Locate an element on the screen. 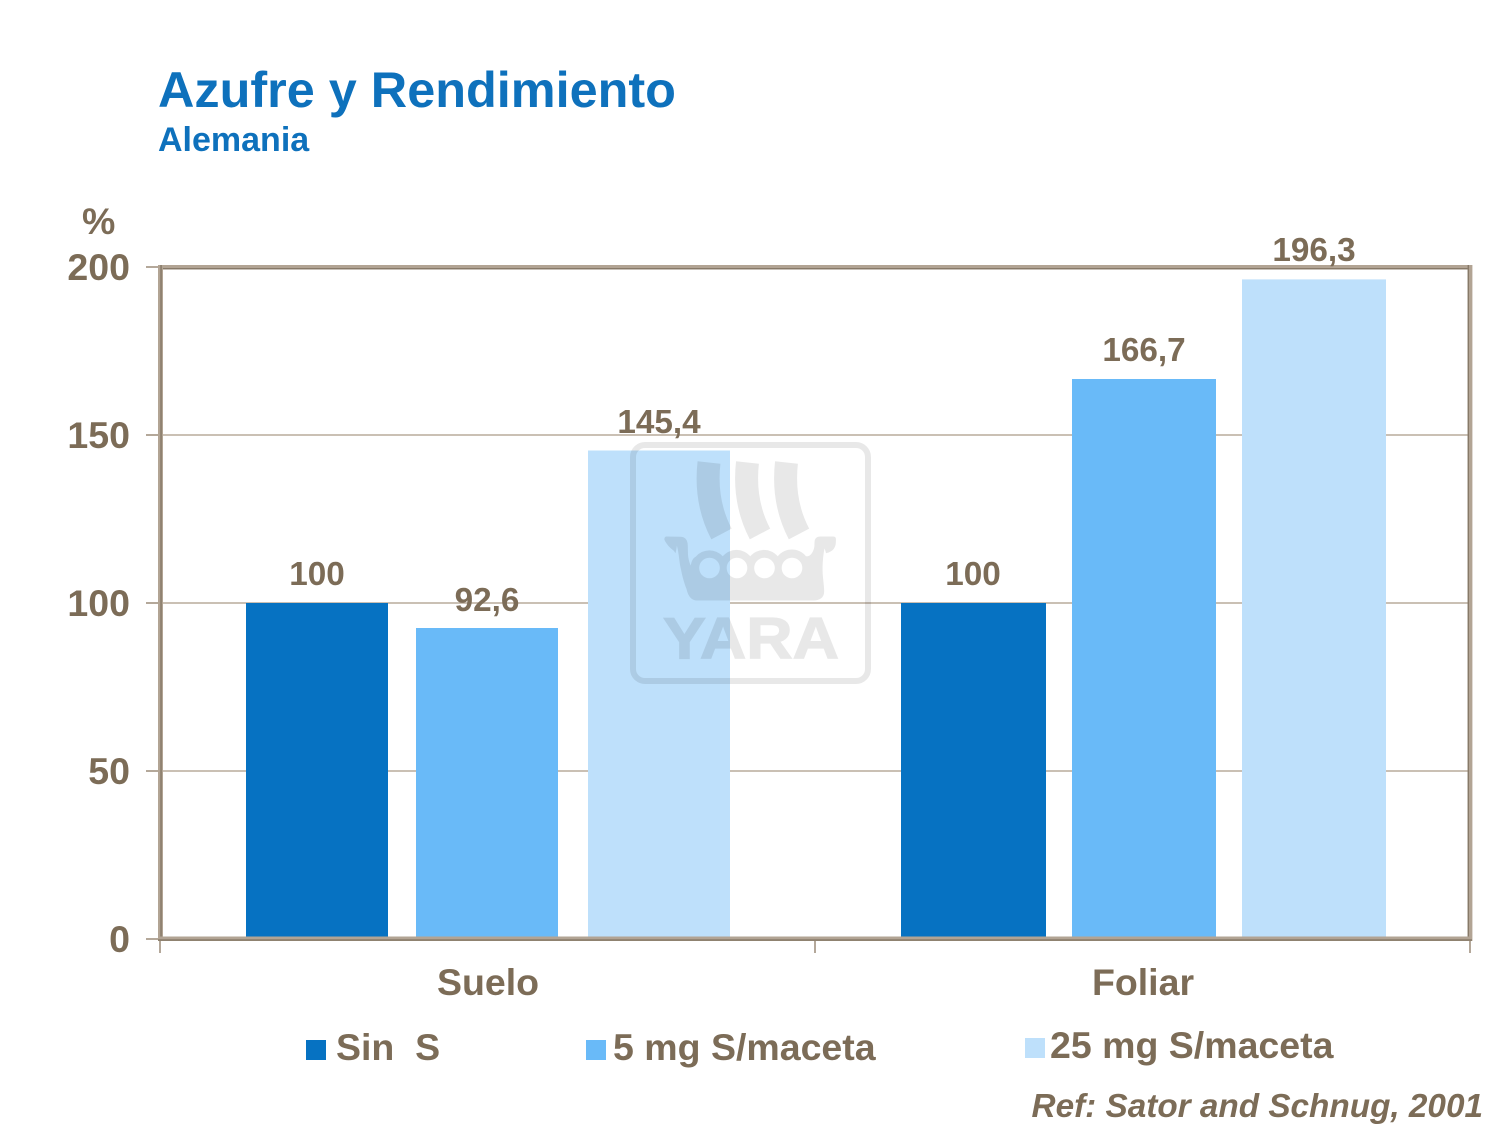  svg-text: 25 mg S/maceta is located at coordinates (1192, 1045).